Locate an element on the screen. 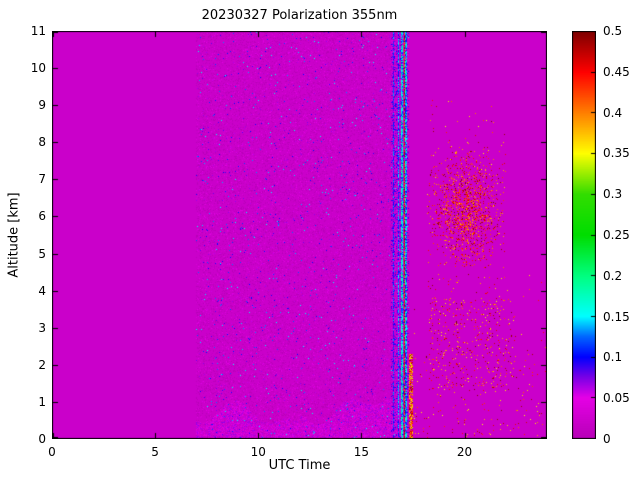  x-tick-label: 20 is located at coordinates (464, 452).